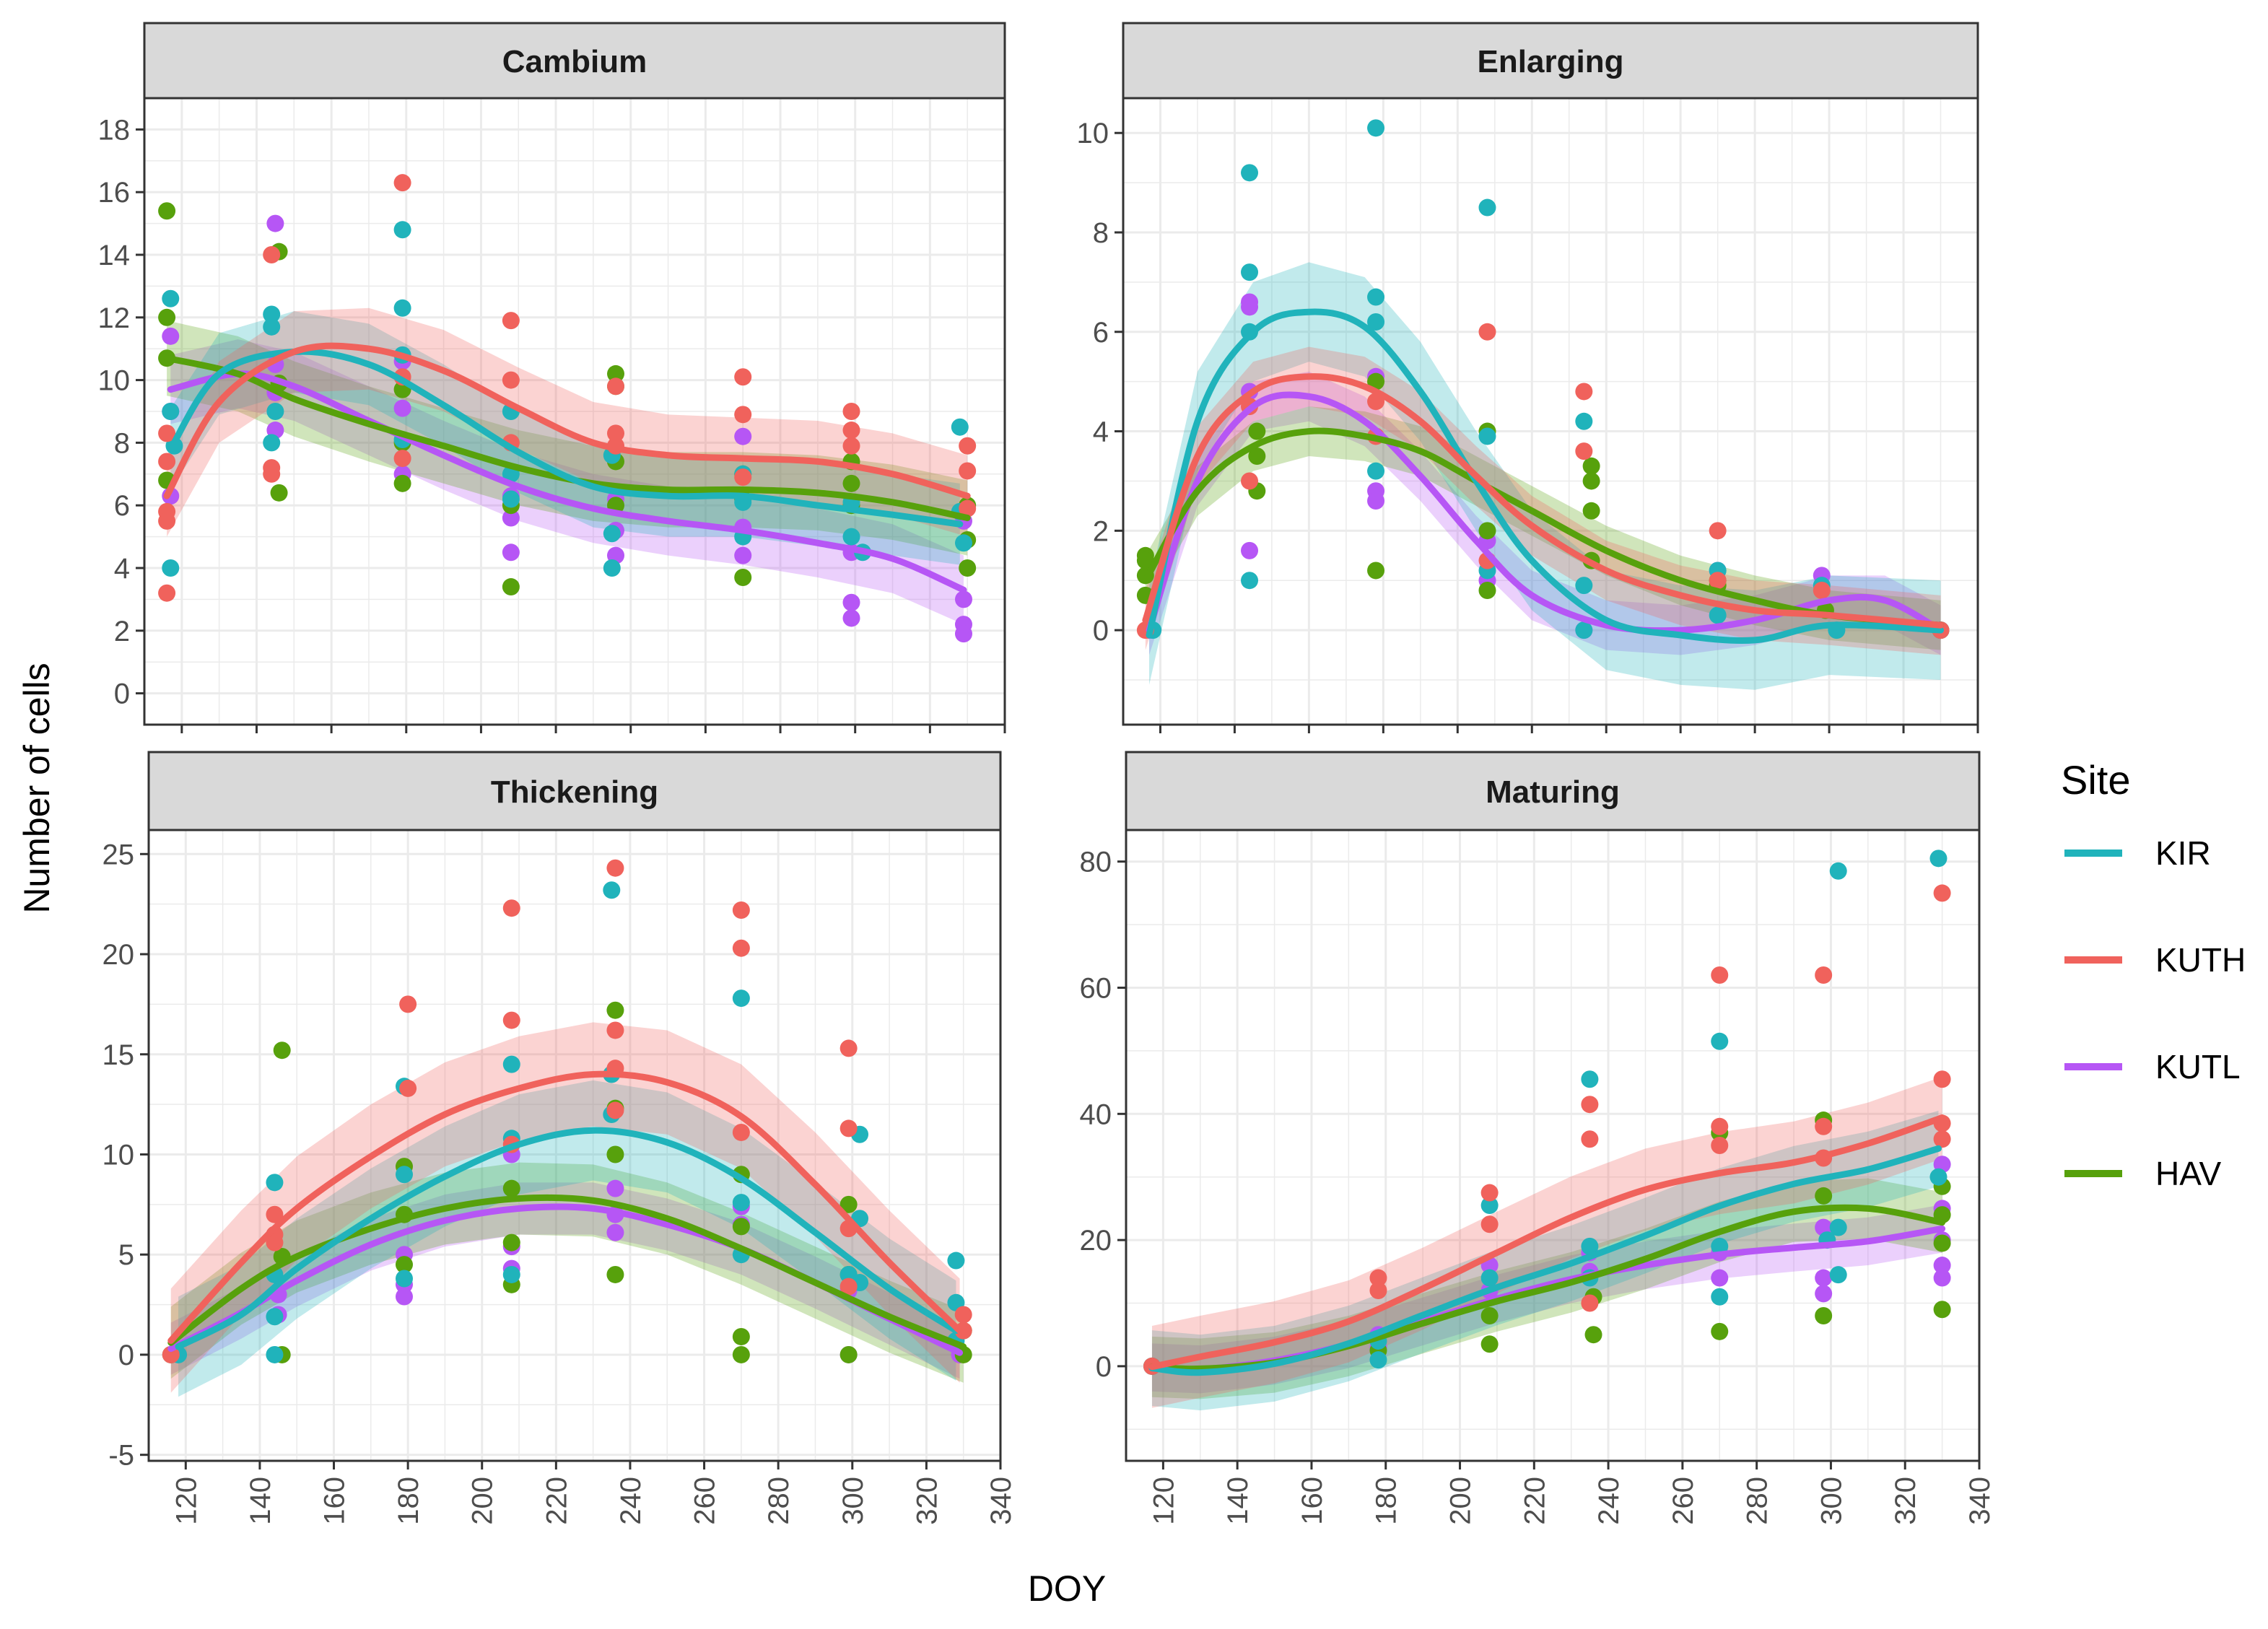 The width and height of the screenshot is (2268, 1629). I want to click on y-axis: 0 2 4 6 8 10, so click(1100, 382).